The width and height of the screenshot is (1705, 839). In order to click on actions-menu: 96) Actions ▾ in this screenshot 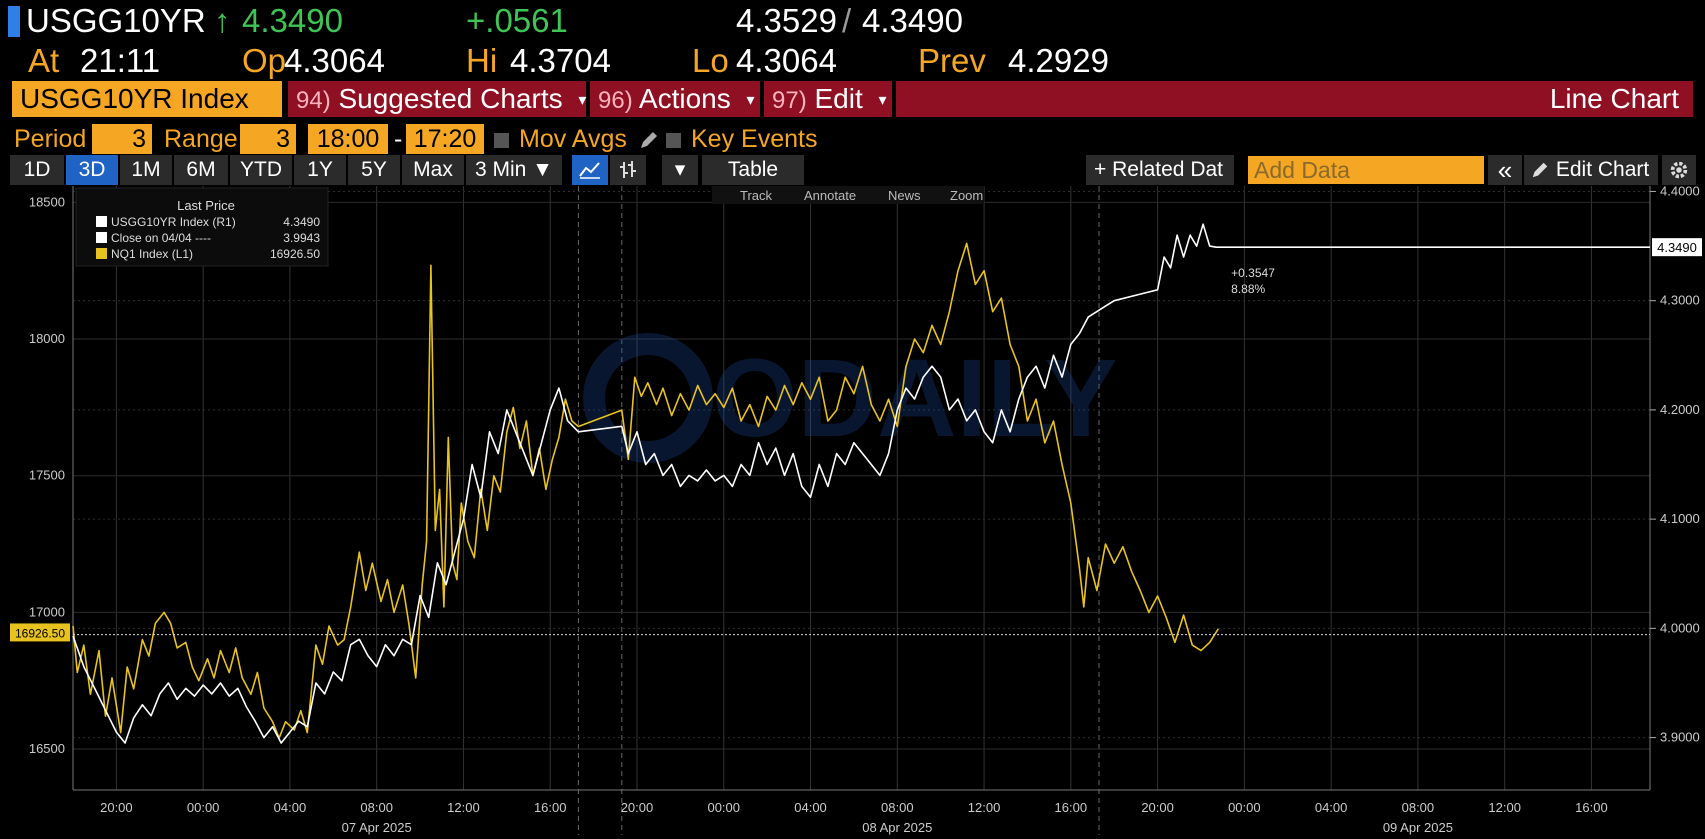, I will do `click(675, 99)`.